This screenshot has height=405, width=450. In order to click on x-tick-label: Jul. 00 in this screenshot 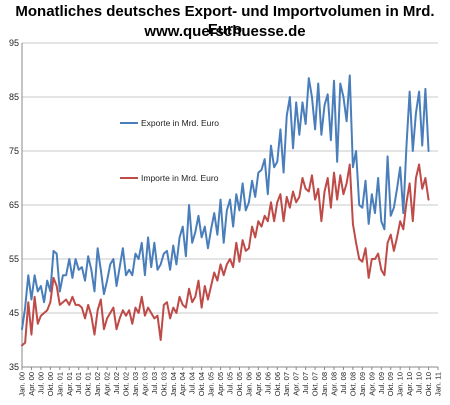, I will do `click(40, 383)`.